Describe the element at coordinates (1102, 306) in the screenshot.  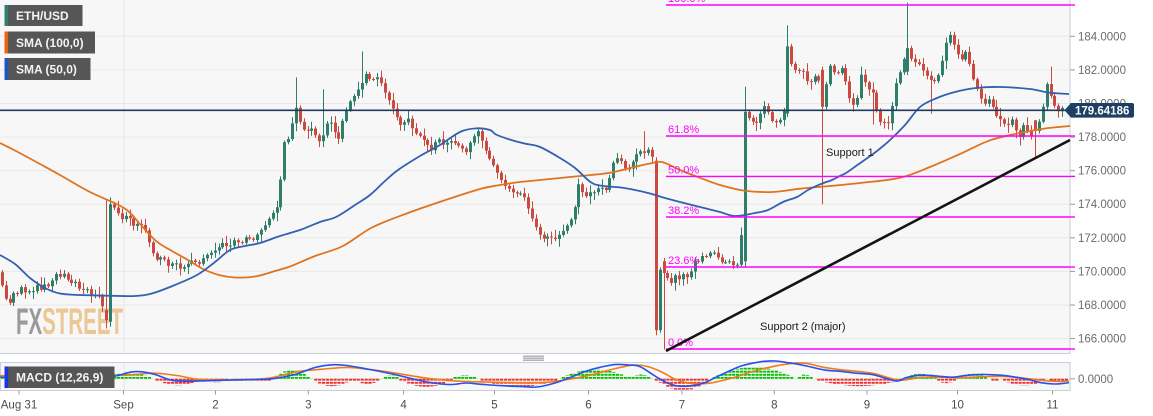
I see `svg-text: 168.0000` at that location.